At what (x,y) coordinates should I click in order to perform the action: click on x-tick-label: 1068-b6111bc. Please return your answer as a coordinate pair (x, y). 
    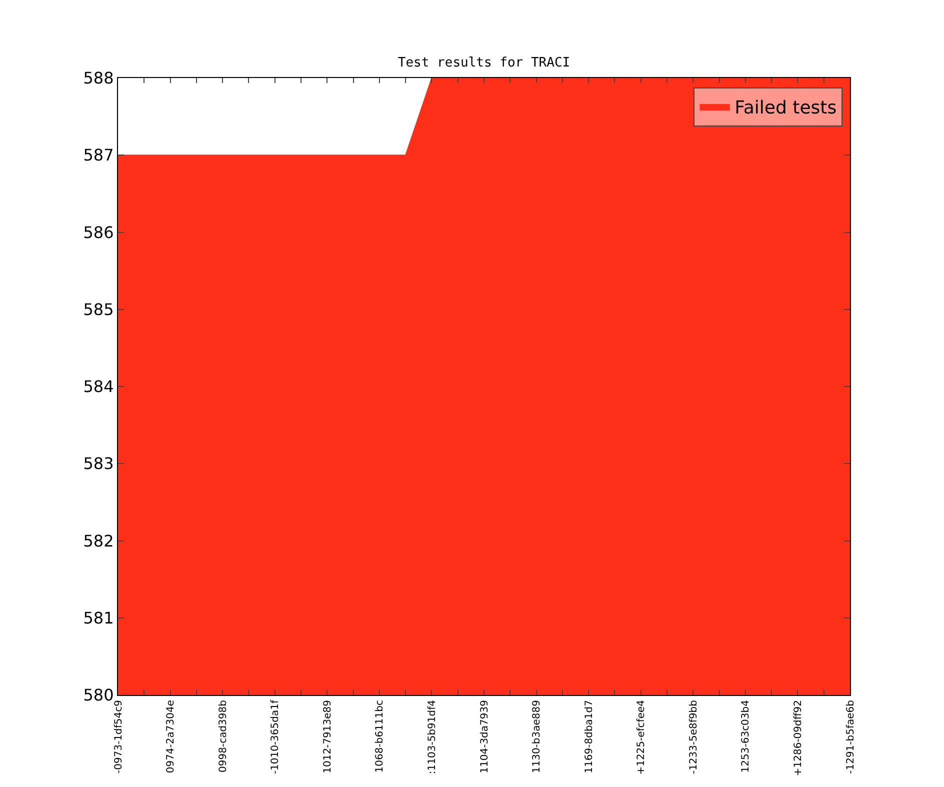
    Looking at the image, I should click on (380, 736).